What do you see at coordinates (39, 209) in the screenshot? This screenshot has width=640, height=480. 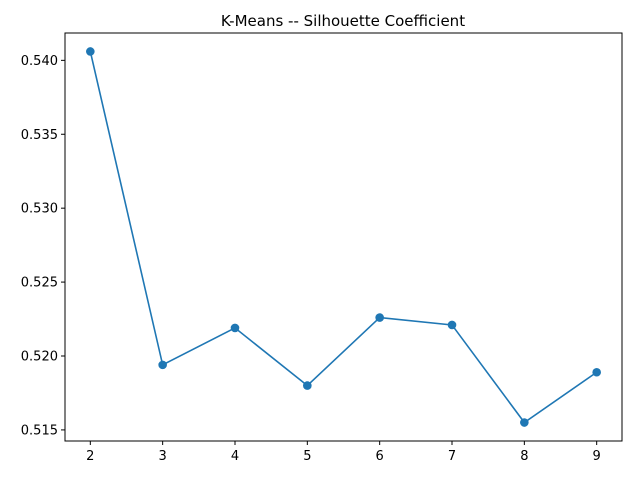 I see `y-tick-label: 0.530` at bounding box center [39, 209].